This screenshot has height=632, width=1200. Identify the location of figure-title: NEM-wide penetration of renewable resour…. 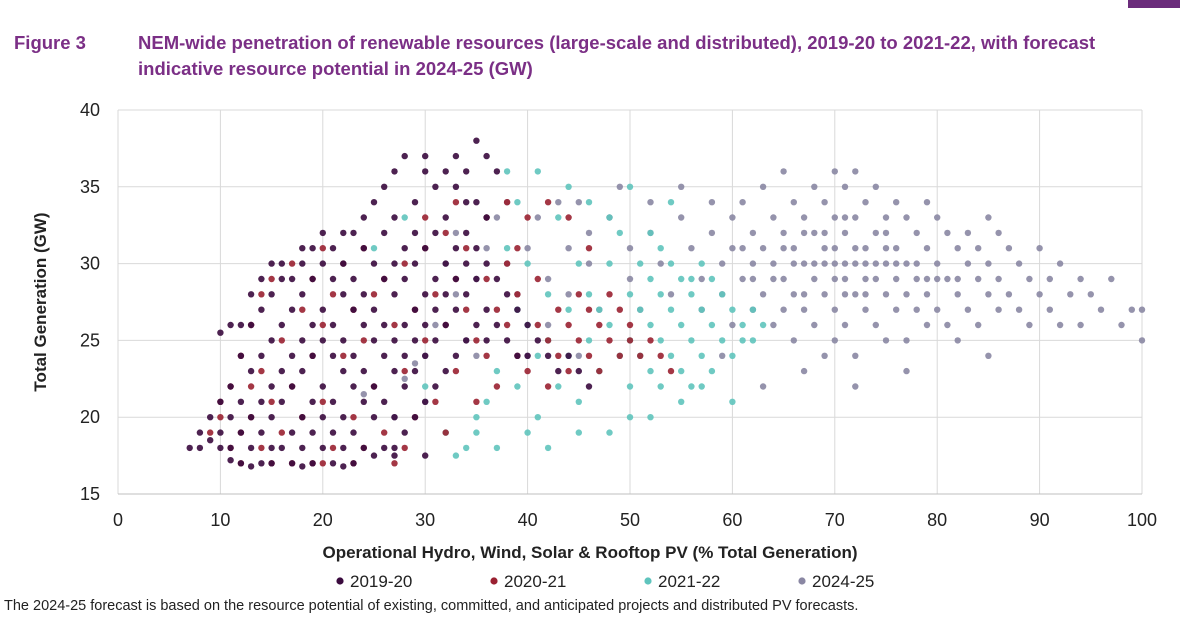
(617, 55).